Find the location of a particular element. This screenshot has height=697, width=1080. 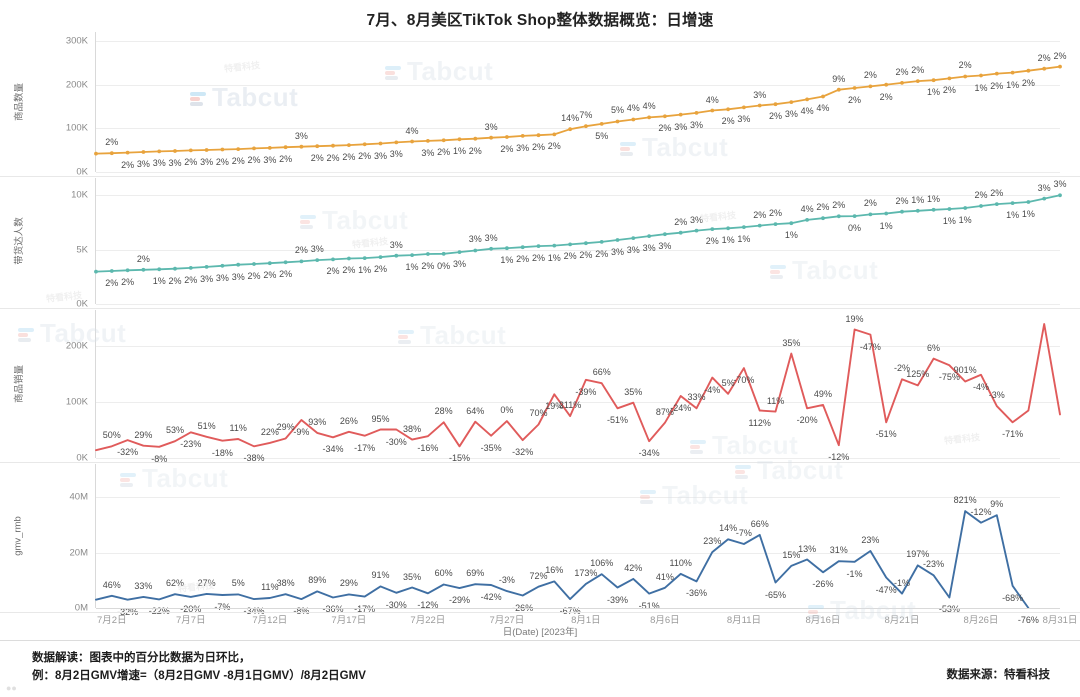

data-point-label: 11% is located at coordinates (775, 400).